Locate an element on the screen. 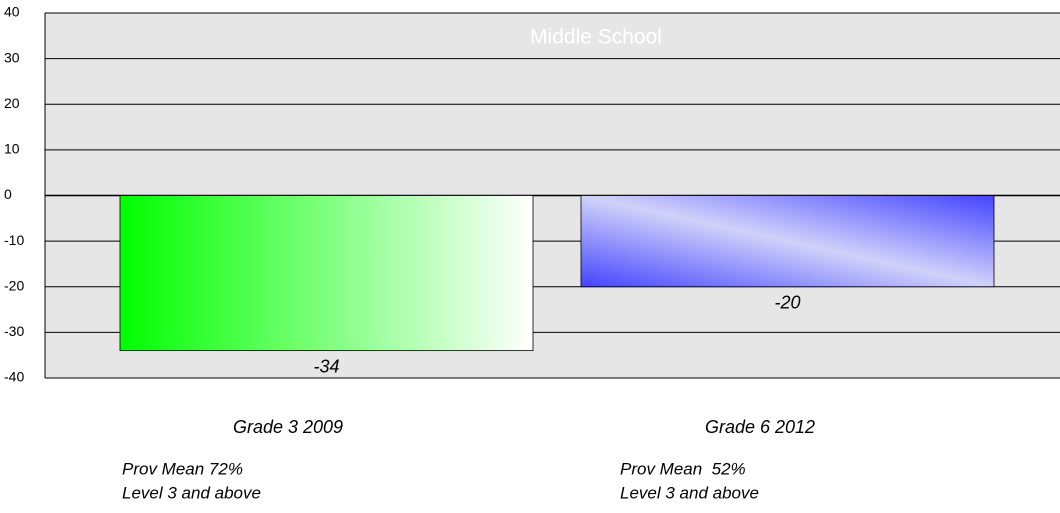 The image size is (1060, 513). data-label: -34 is located at coordinates (326, 366).